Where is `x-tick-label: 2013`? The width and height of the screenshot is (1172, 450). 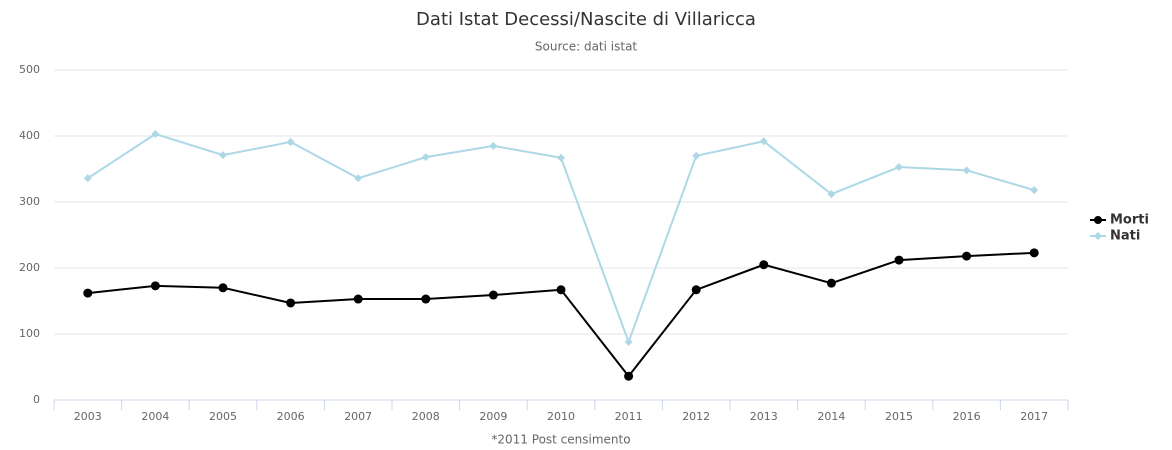
x-tick-label: 2013 is located at coordinates (764, 416).